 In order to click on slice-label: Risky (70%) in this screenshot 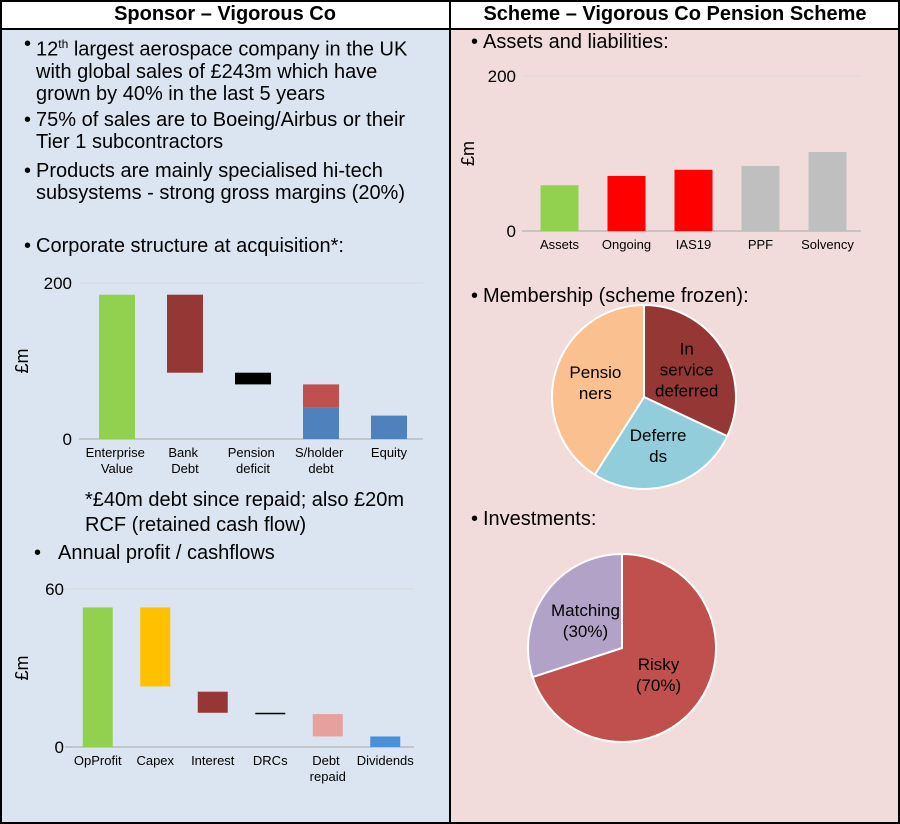, I will do `click(659, 675)`.